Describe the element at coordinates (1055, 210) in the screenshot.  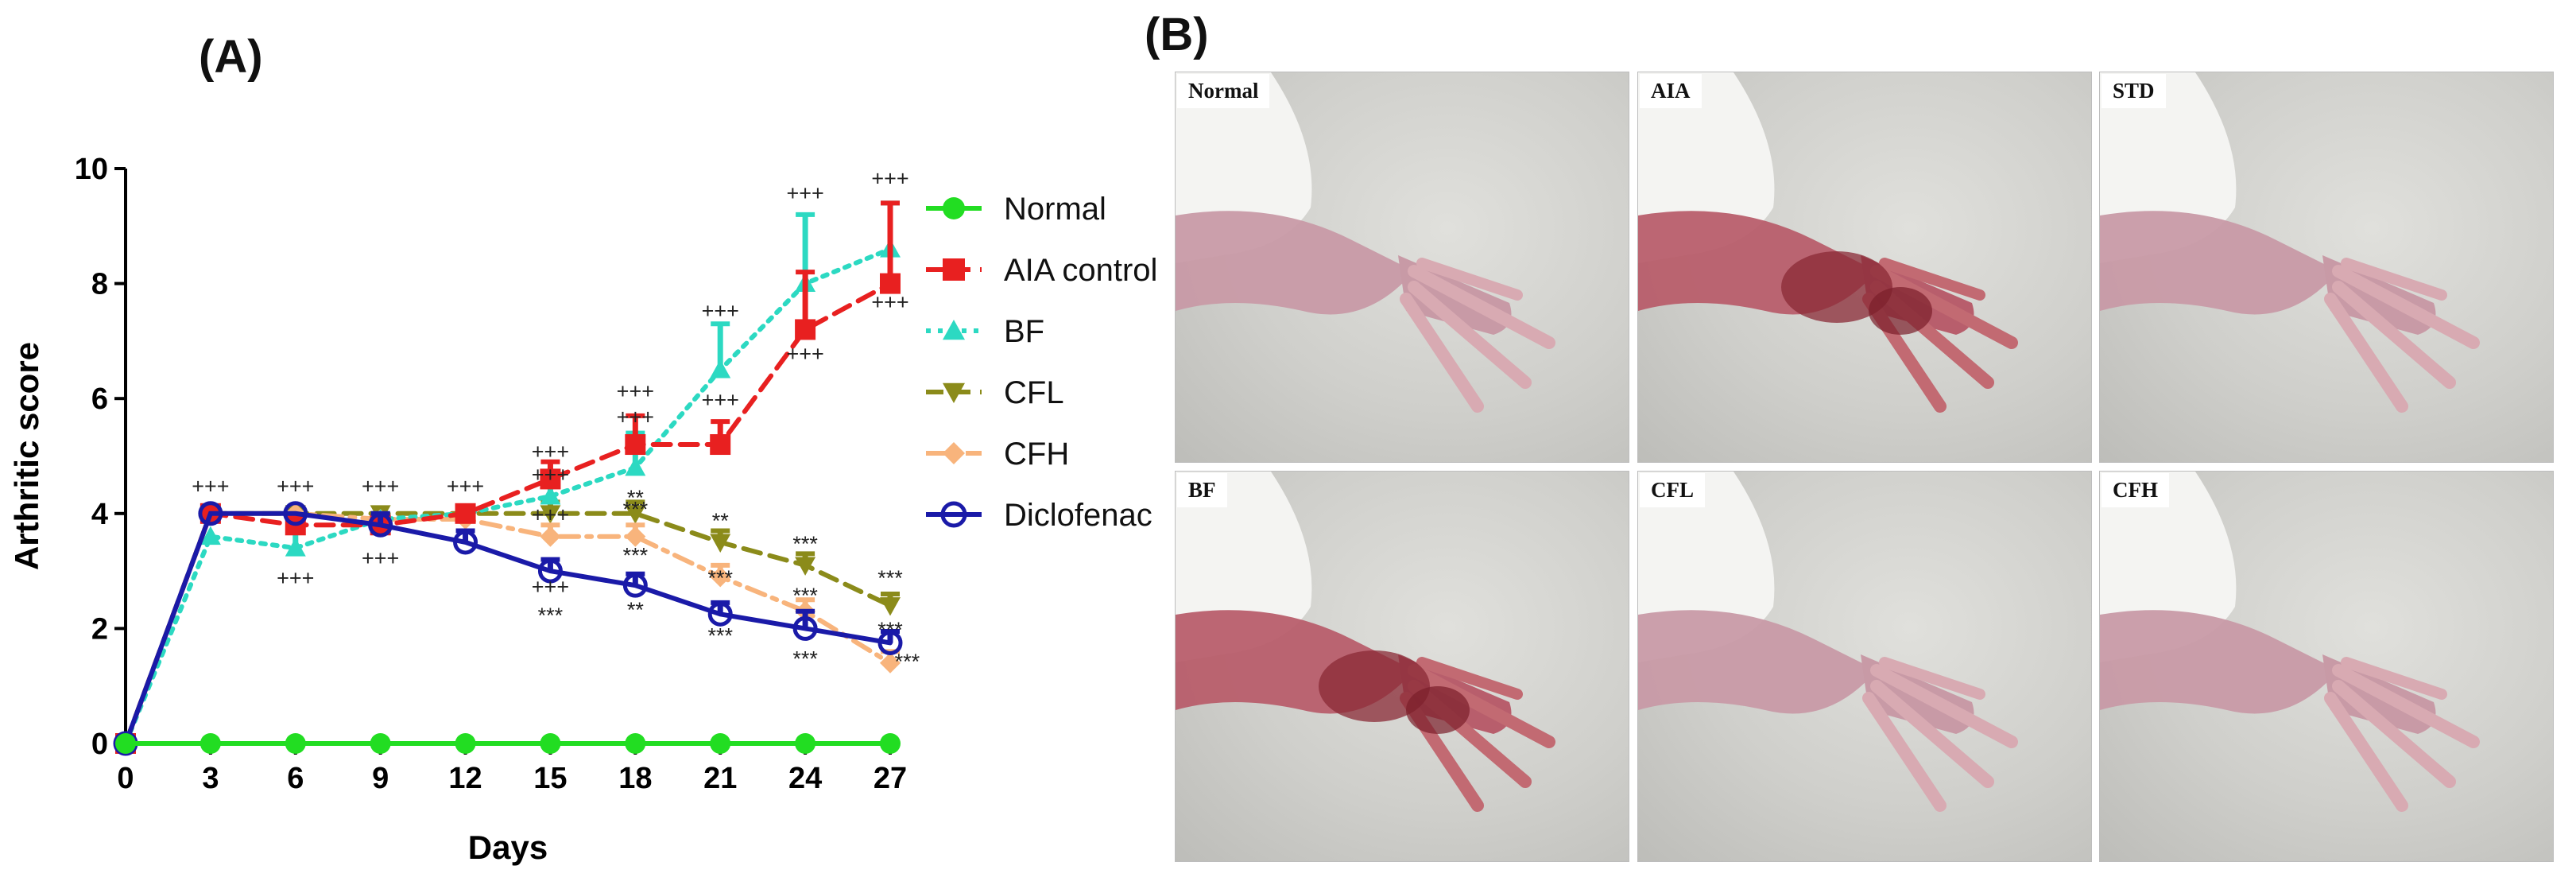
I see `legend-label-normal: Normal` at that location.